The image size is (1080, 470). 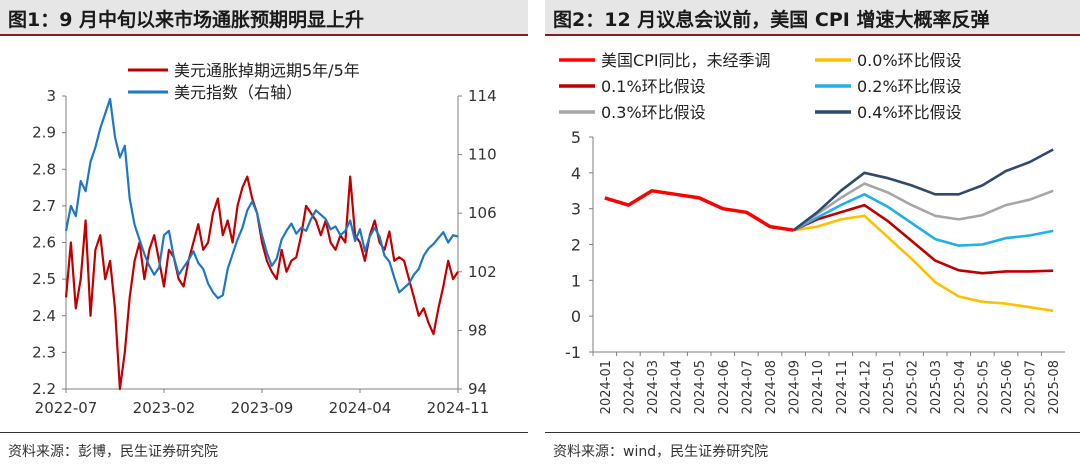 What do you see at coordinates (936, 387) in the screenshot?
I see `x-tick-label: 2025-03` at bounding box center [936, 387].